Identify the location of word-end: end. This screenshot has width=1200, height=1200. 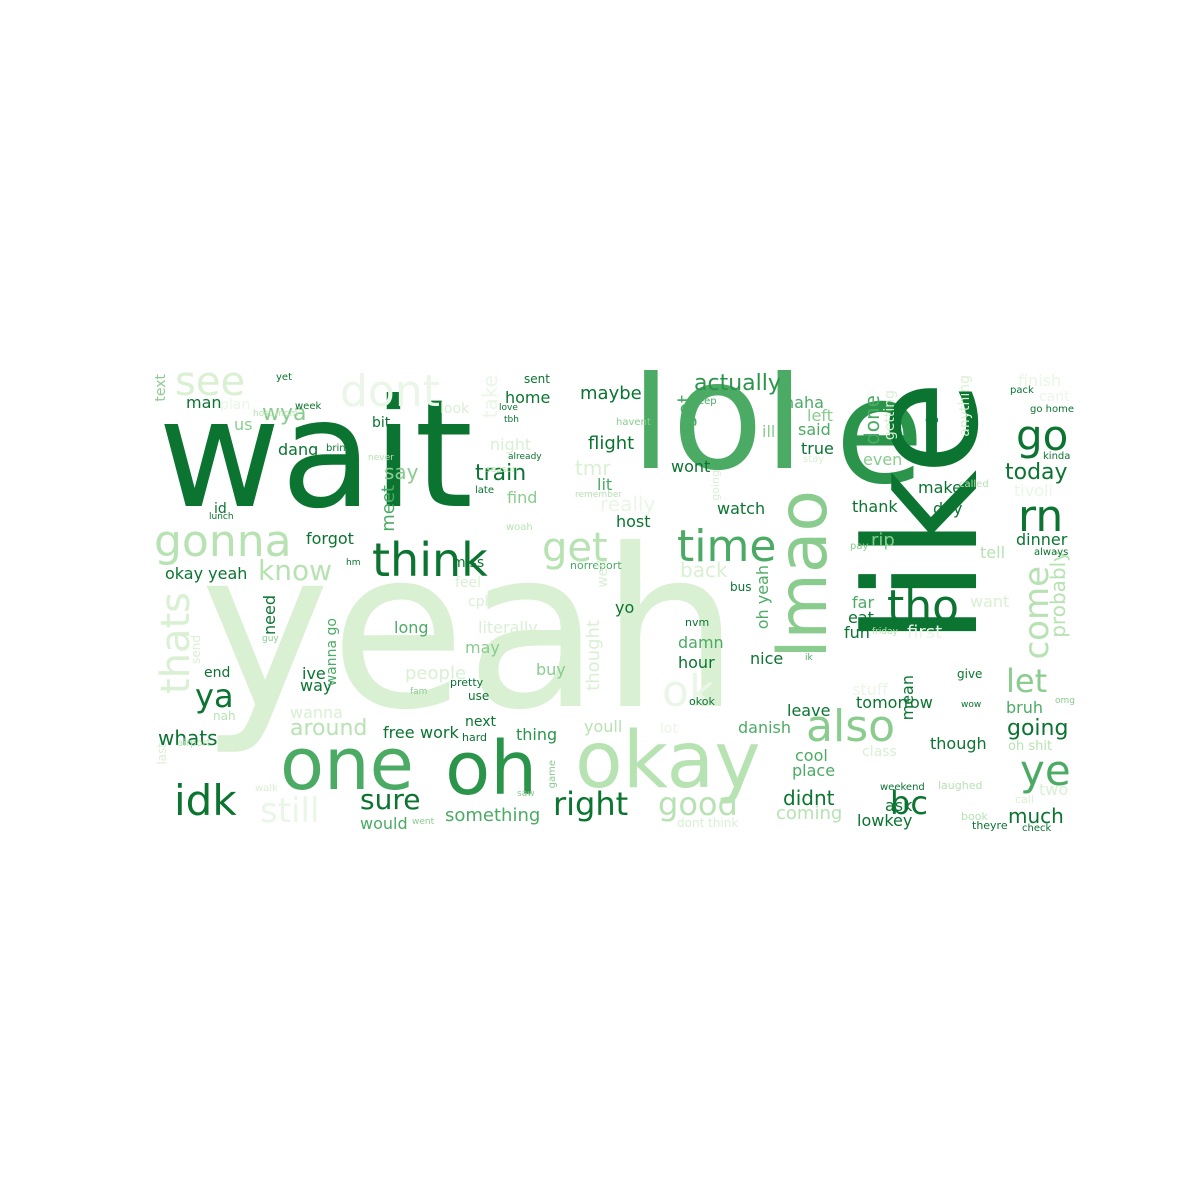
(217, 673).